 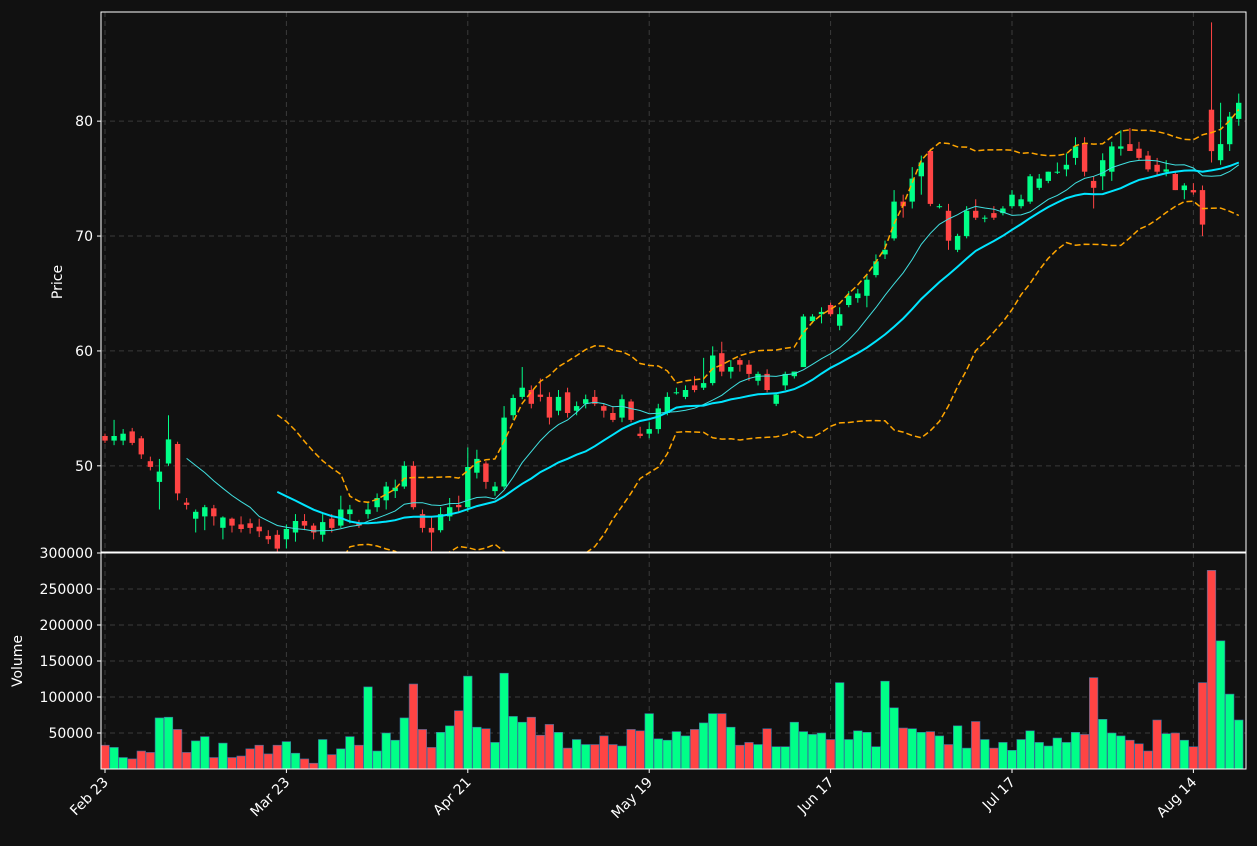 What do you see at coordinates (84, 467) in the screenshot?
I see `price-ytick-label: 50` at bounding box center [84, 467].